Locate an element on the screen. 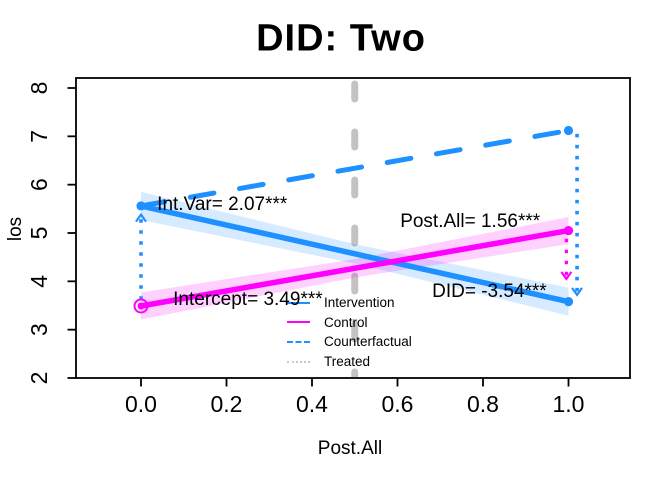  annotation-did: DID= -3.54*** is located at coordinates (489, 291).